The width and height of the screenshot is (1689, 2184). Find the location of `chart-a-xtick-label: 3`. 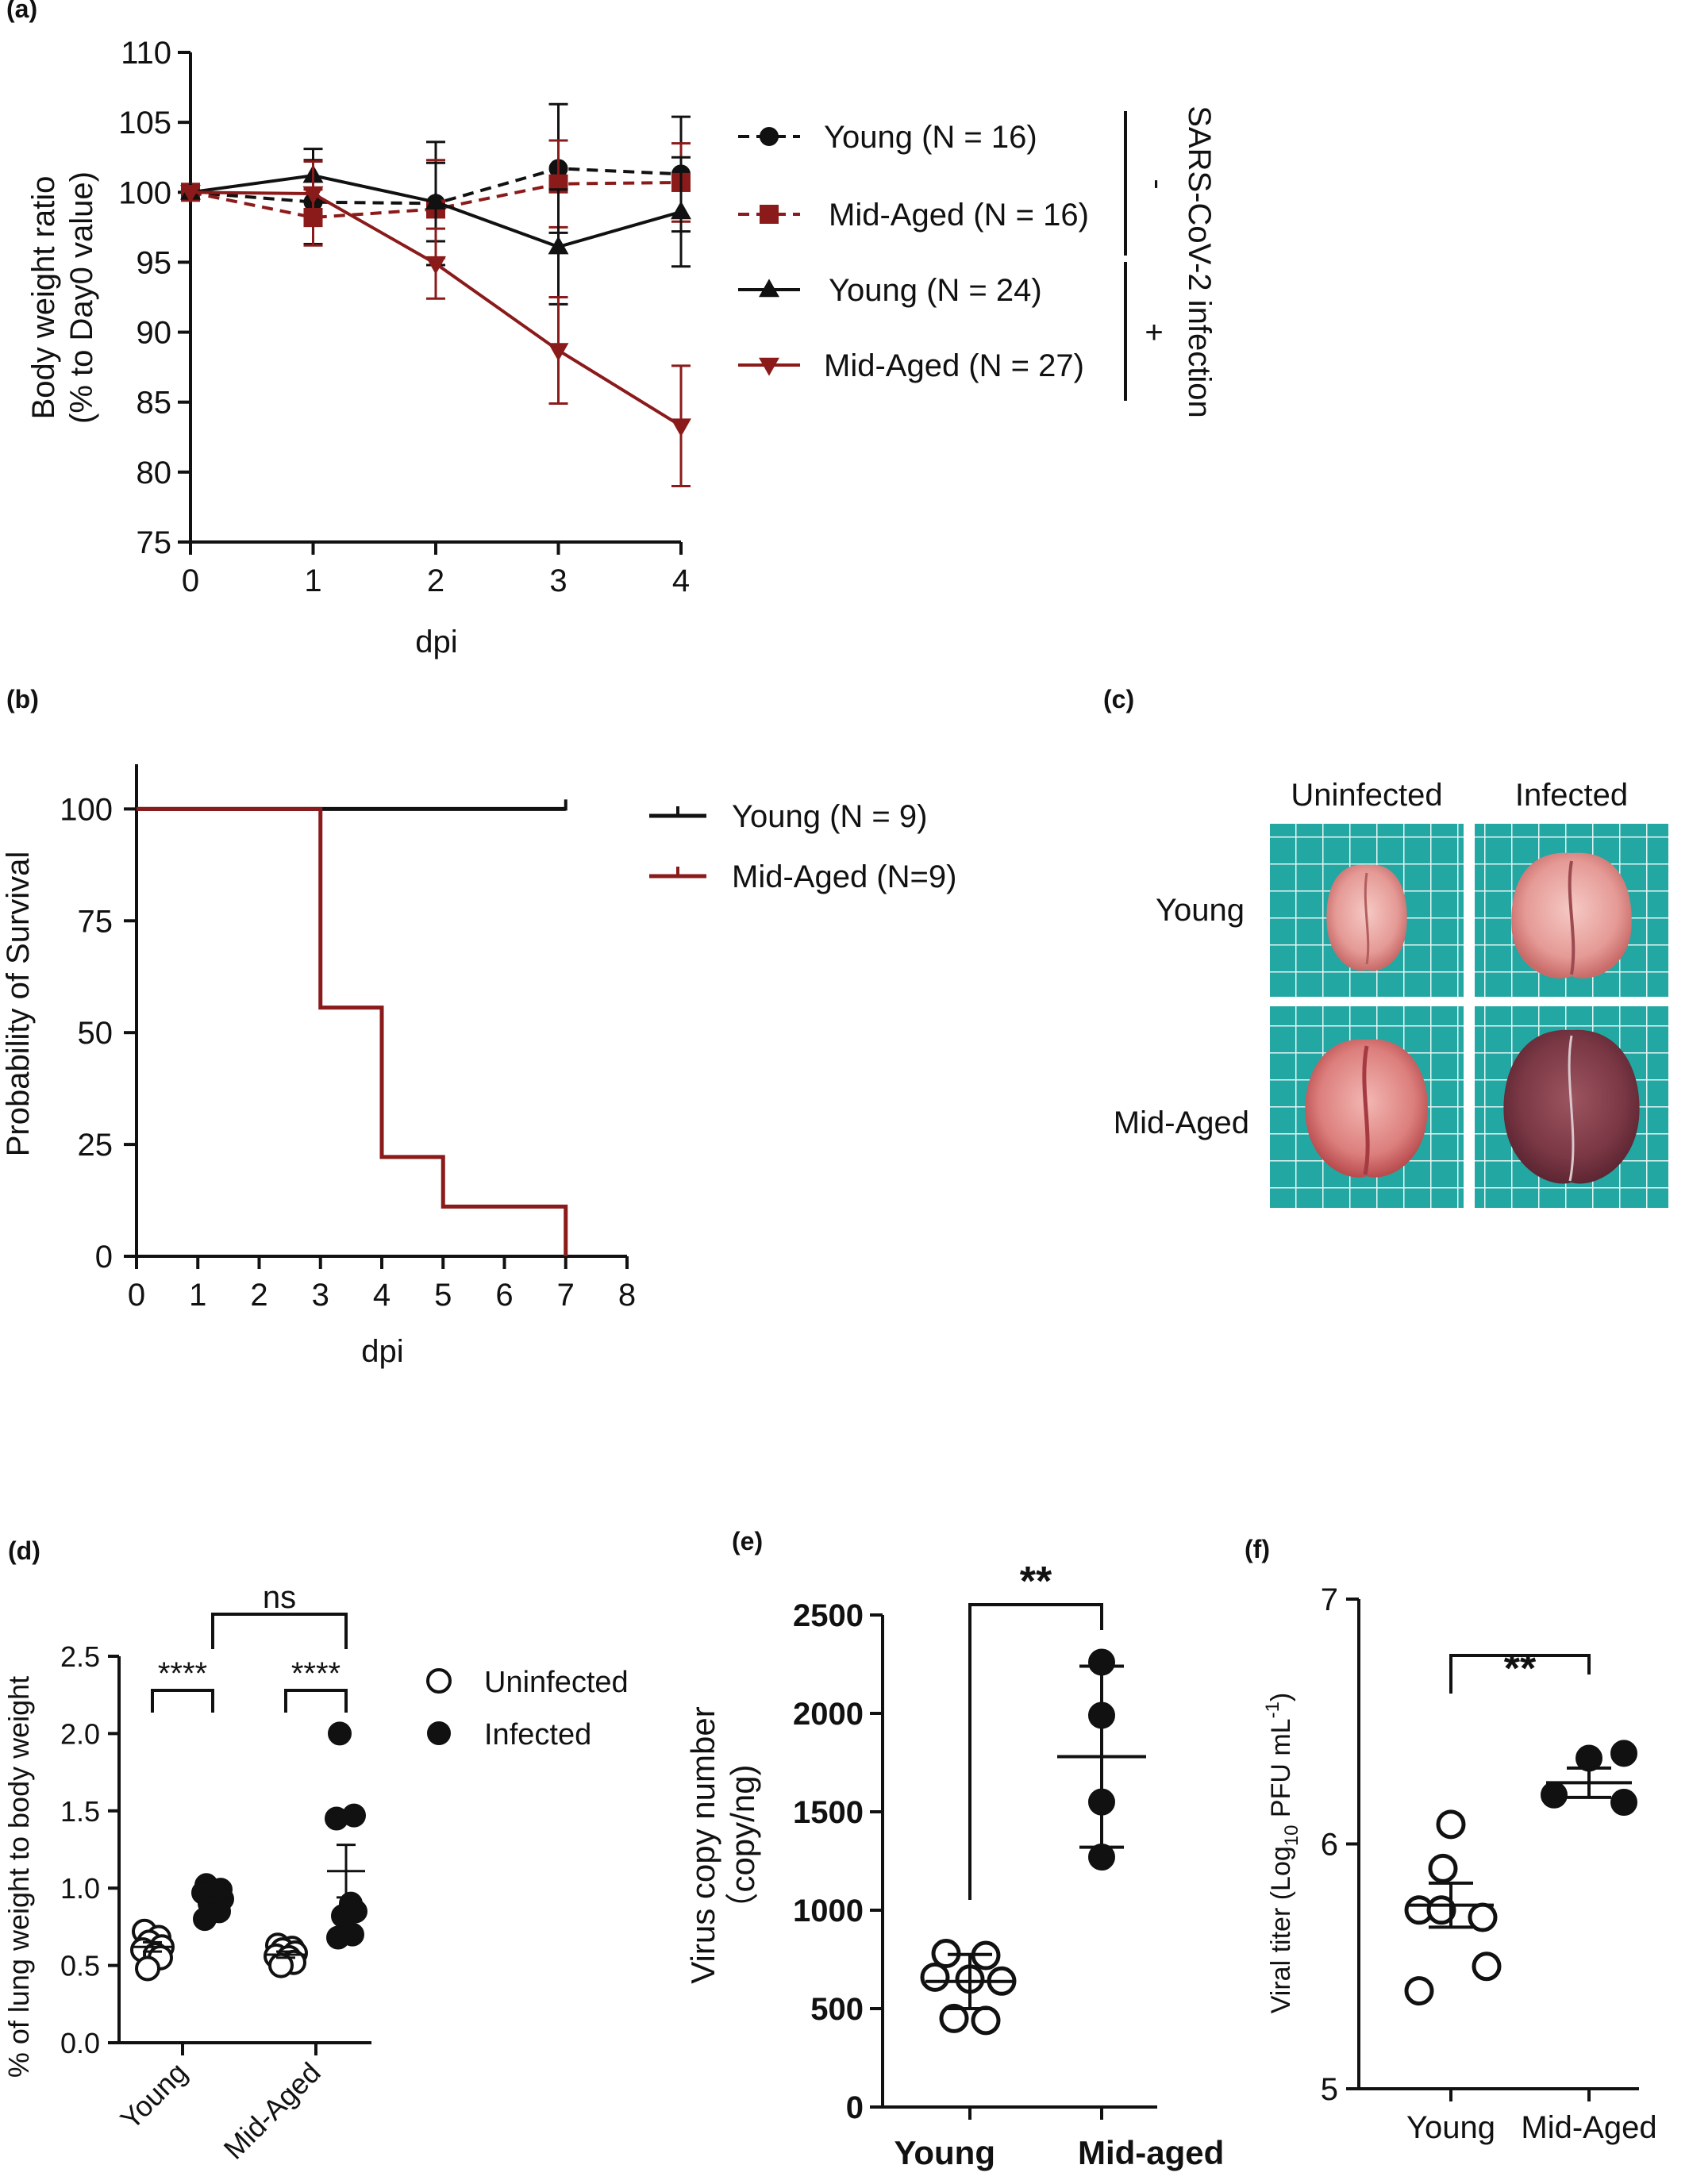

chart-a-xtick-label: 3 is located at coordinates (558, 580).